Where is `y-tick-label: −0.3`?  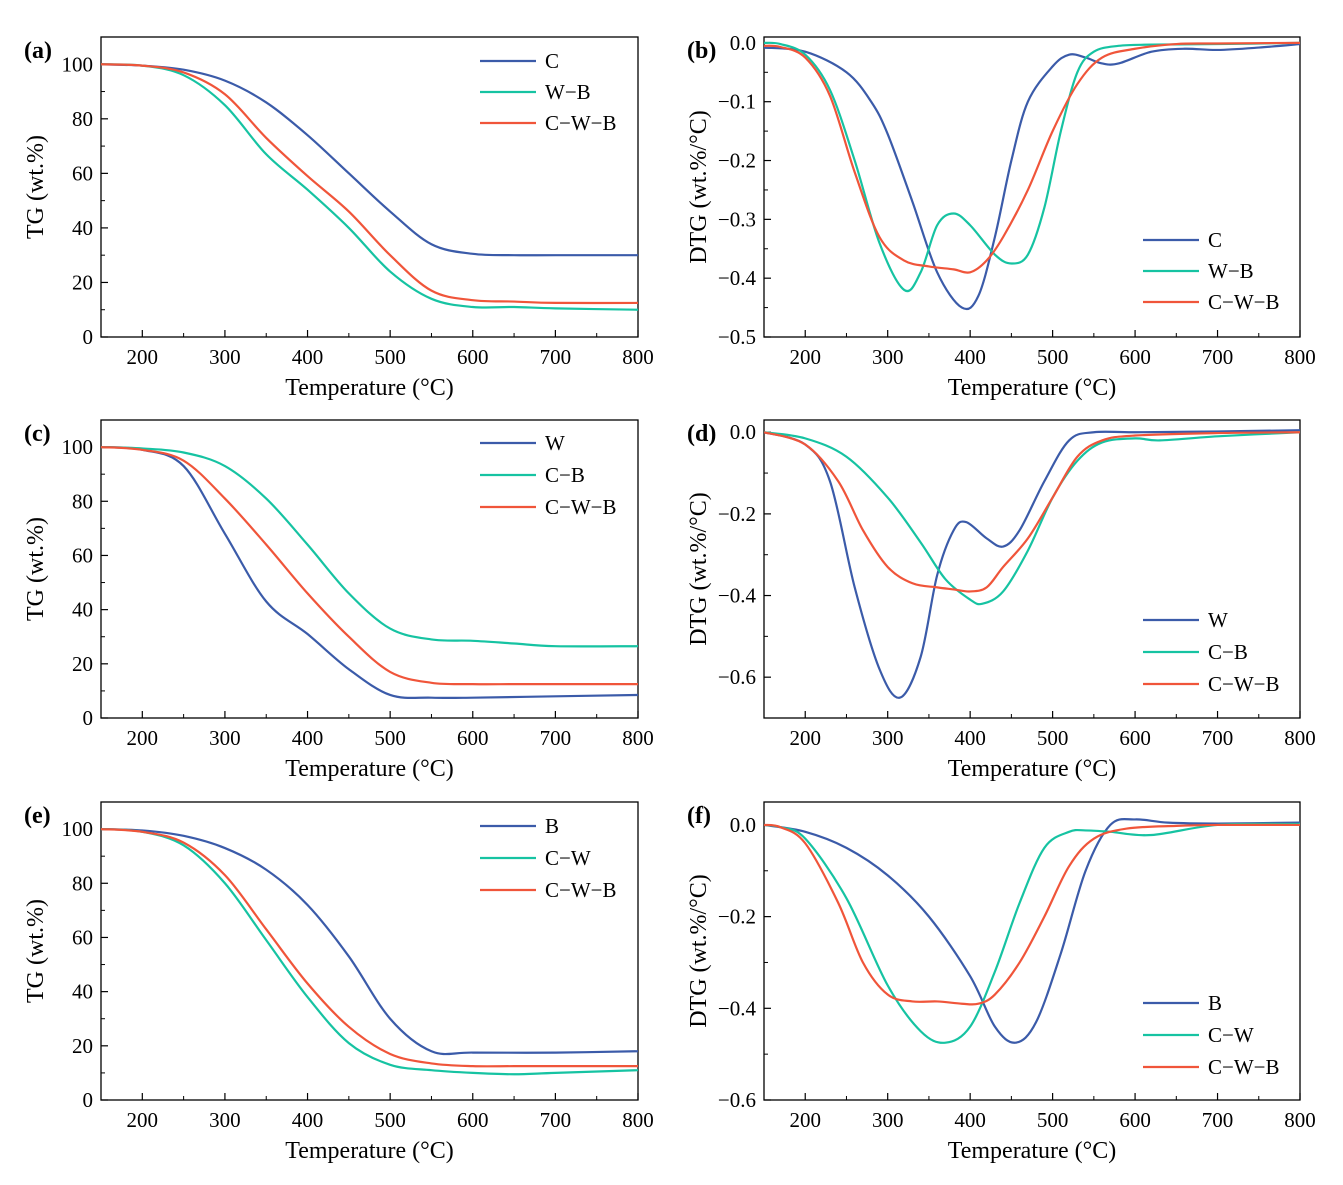
y-tick-label: −0.3 is located at coordinates (737, 219).